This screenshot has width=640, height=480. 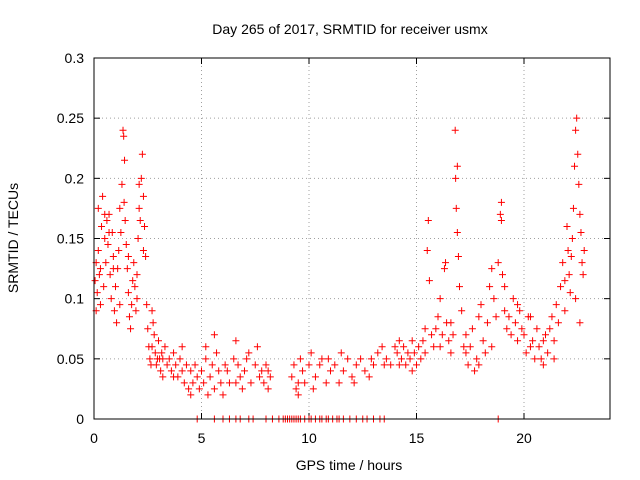 What do you see at coordinates (75, 178) in the screenshot?
I see `y-tick-label: 0.2` at bounding box center [75, 178].